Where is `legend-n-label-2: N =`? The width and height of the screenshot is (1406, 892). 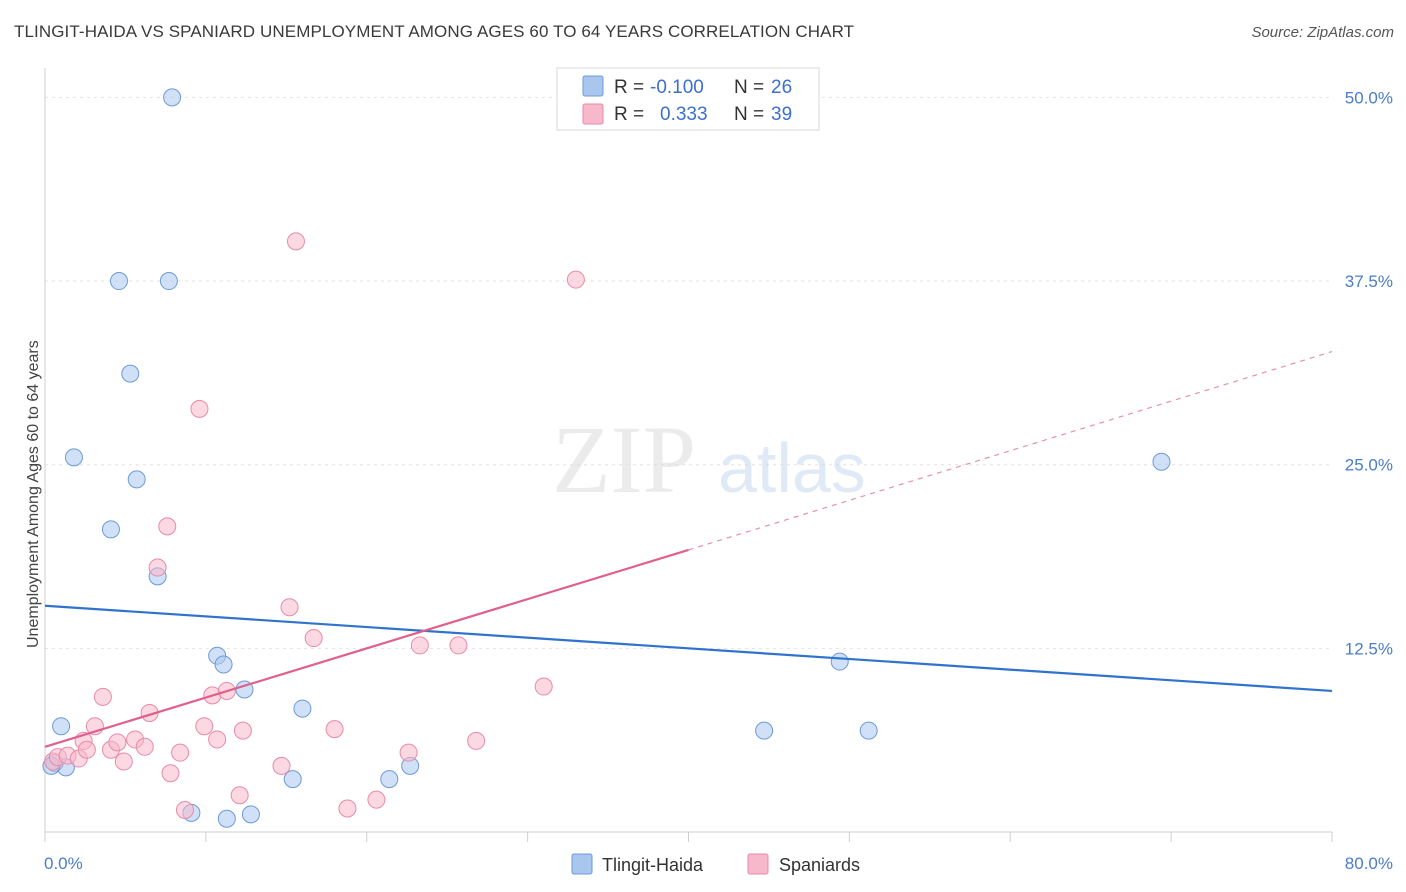
legend-n-label-2: N = is located at coordinates (749, 114).